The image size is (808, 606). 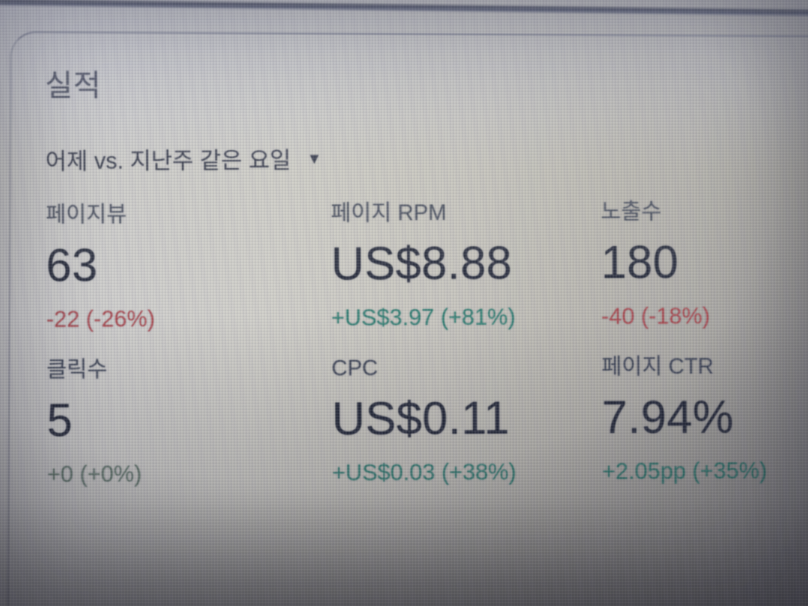 I want to click on metric-value: US$0.11, so click(x=420, y=418).